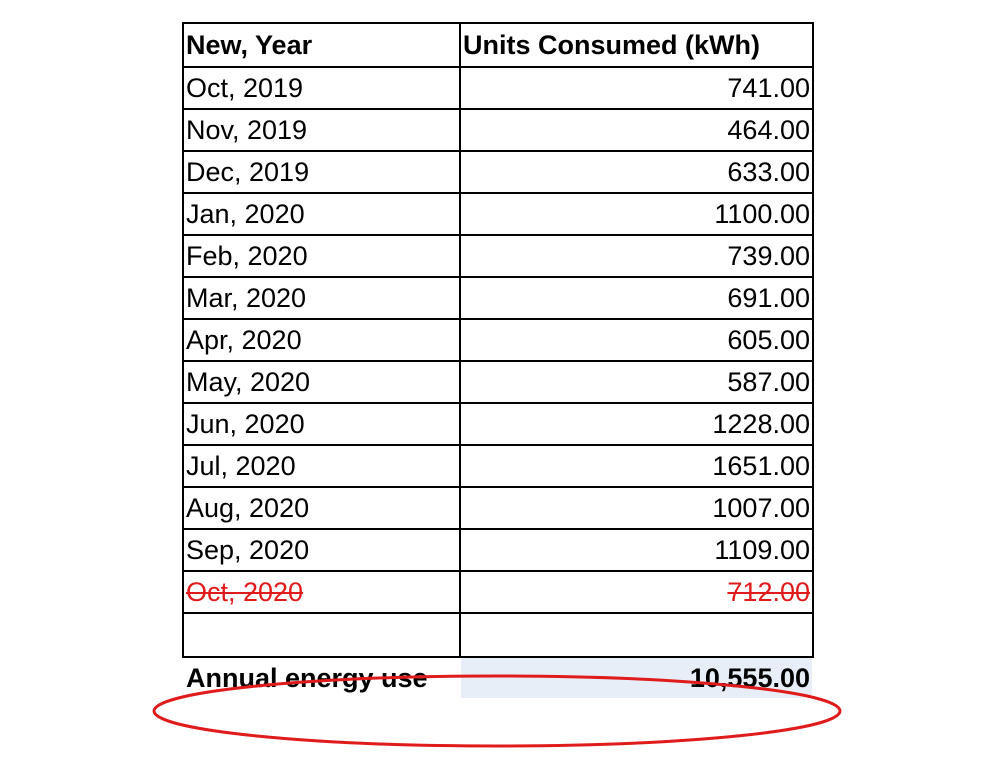  I want to click on table-row: Apr, 2020 605.00, so click(498, 340).